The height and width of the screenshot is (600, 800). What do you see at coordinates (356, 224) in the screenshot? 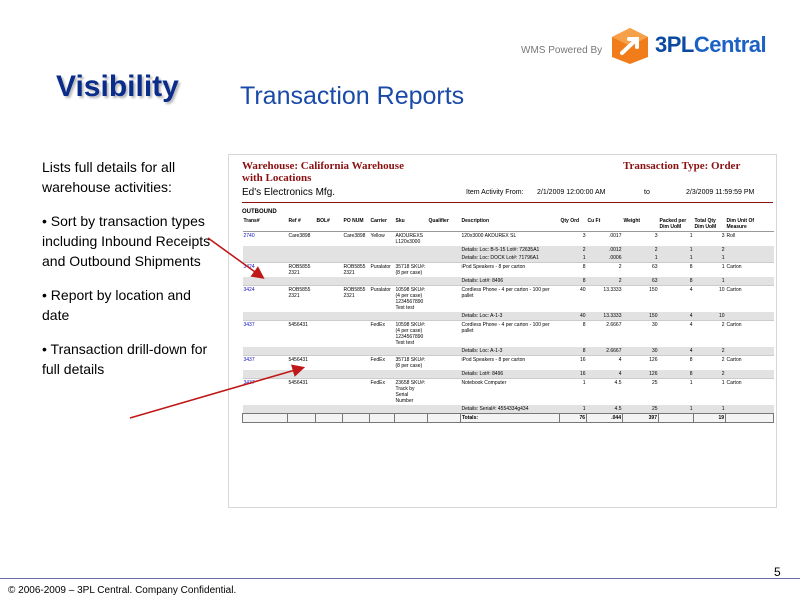
I see `col-header: PO NUM` at bounding box center [356, 224].